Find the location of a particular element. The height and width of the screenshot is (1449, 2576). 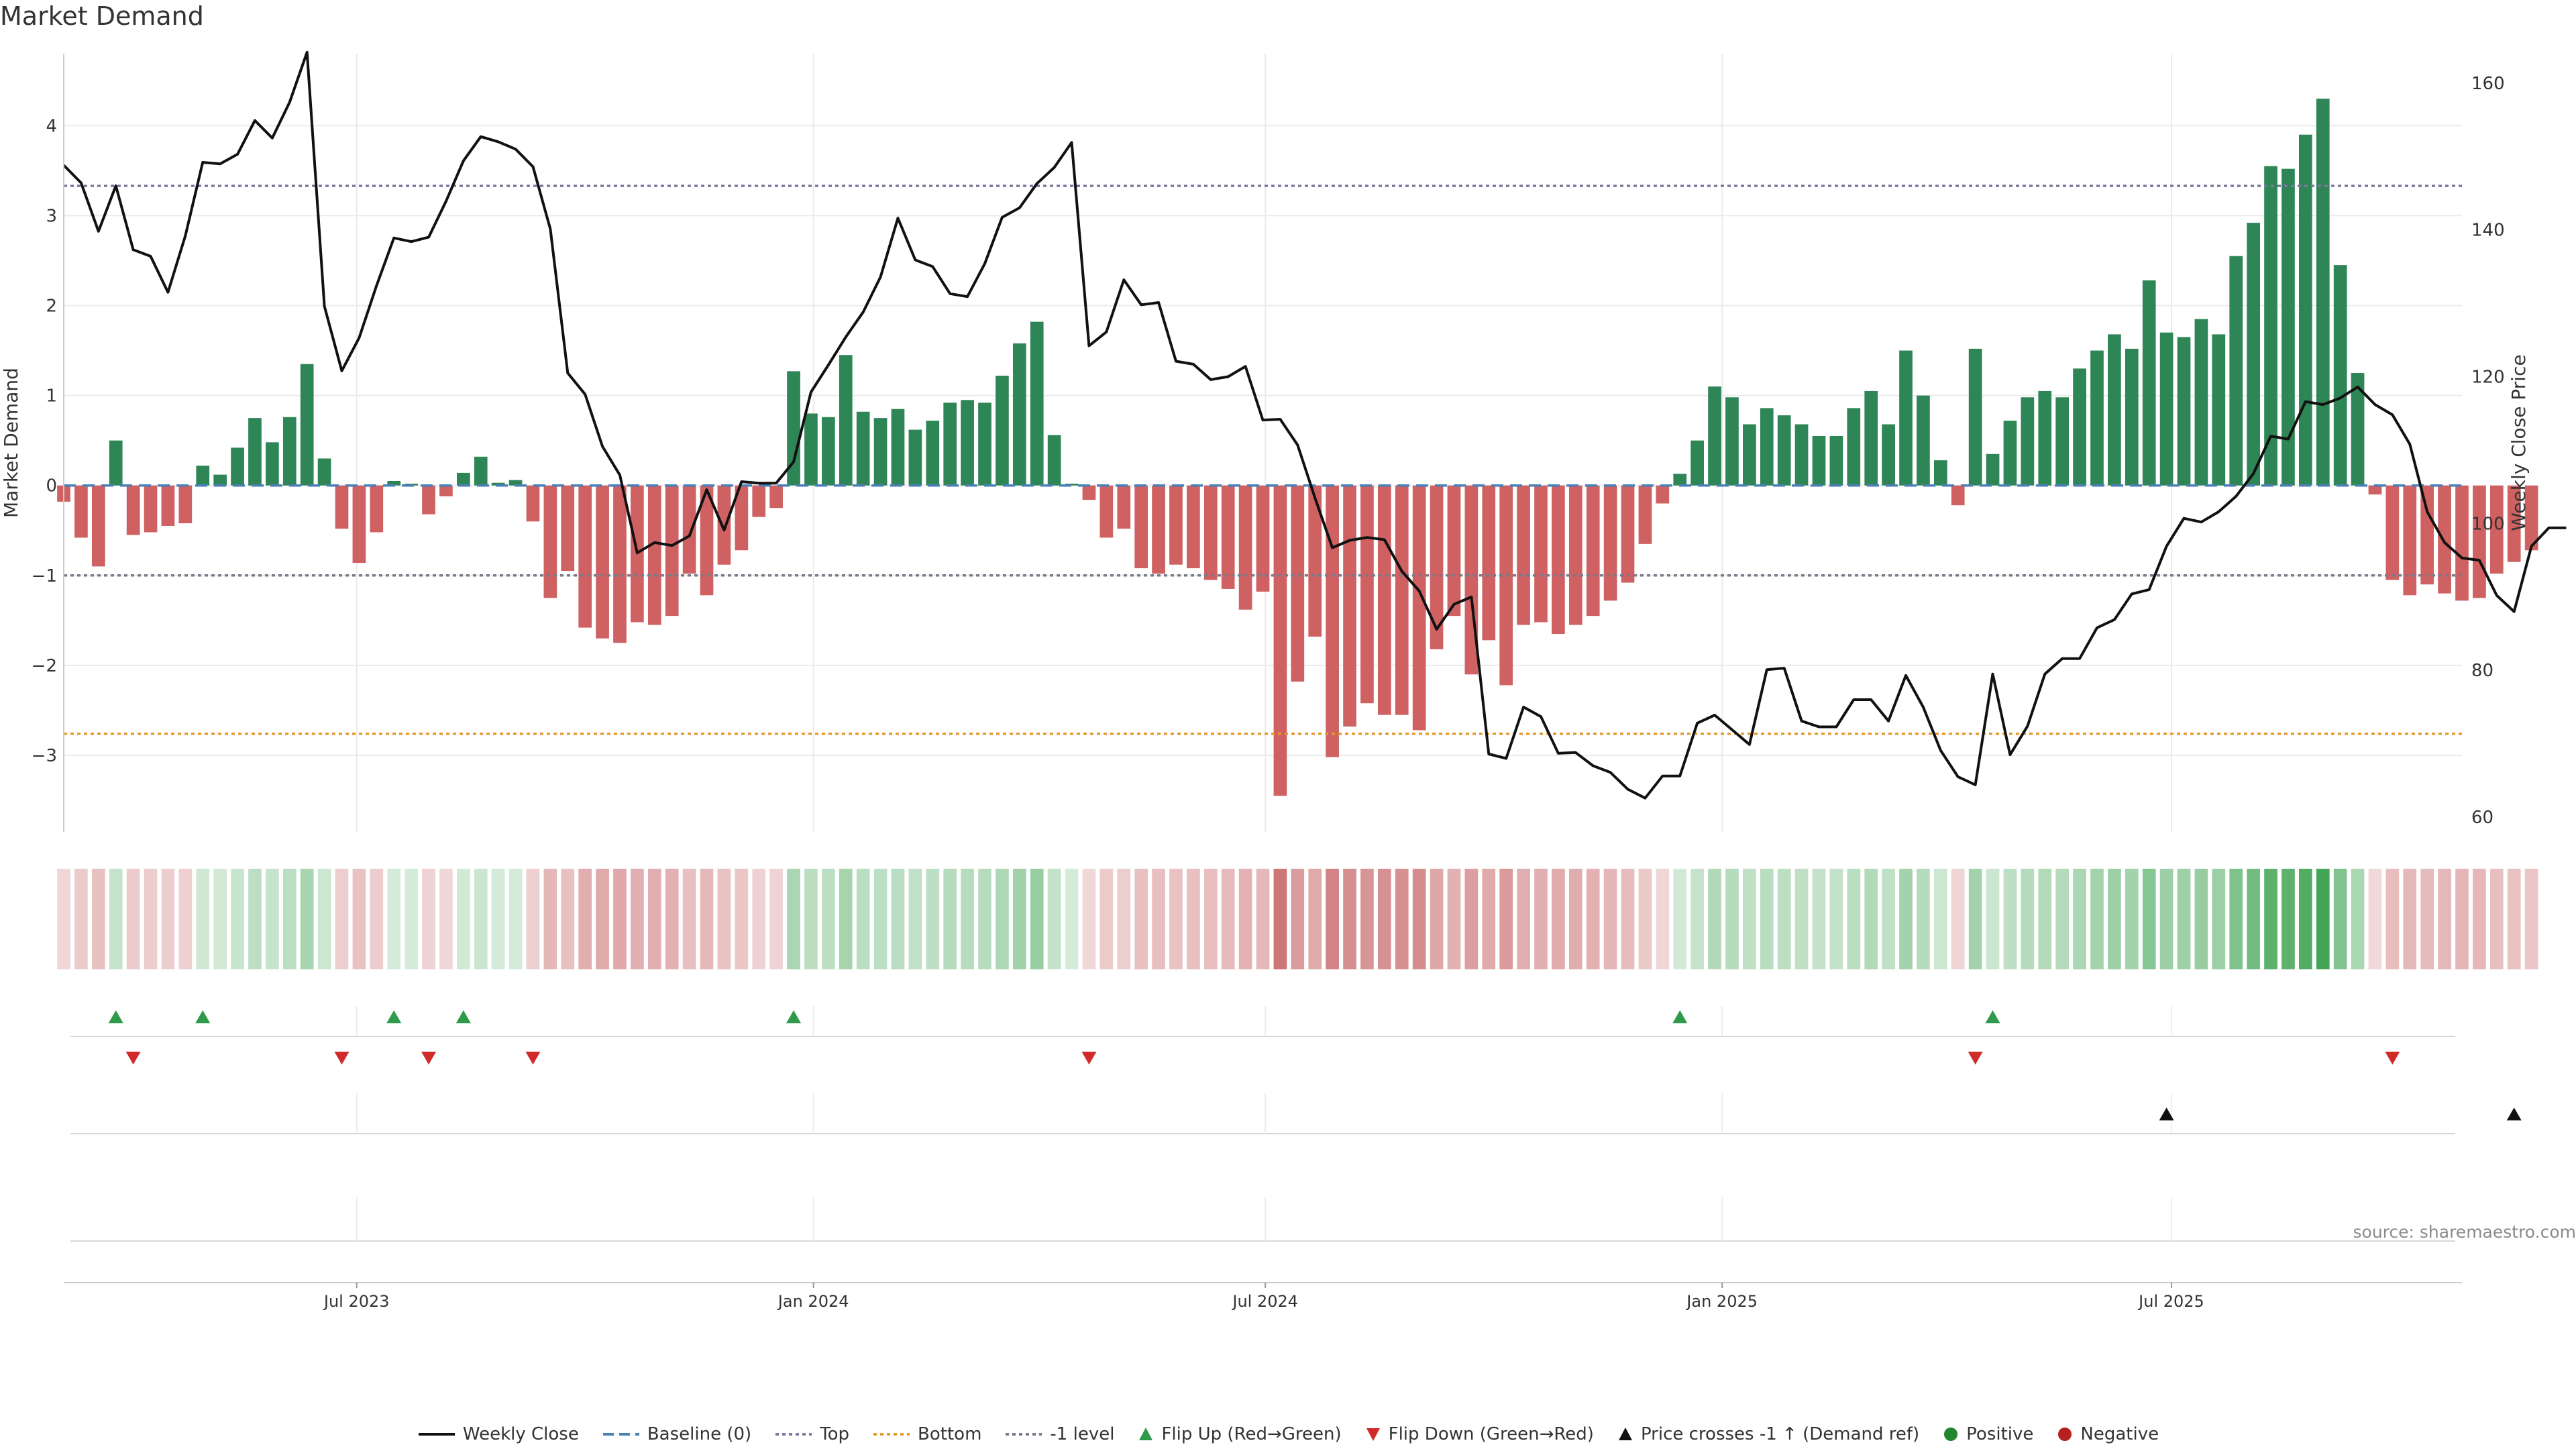

left-tick-label: 3 is located at coordinates (51, 216).